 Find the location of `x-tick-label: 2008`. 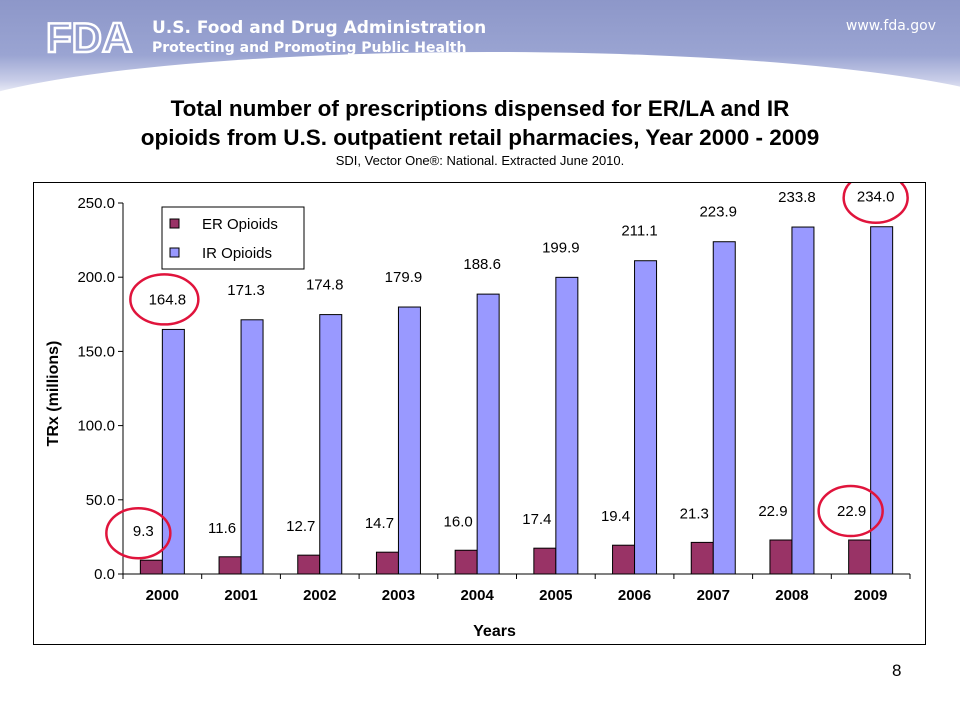

x-tick-label: 2008 is located at coordinates (791, 595).